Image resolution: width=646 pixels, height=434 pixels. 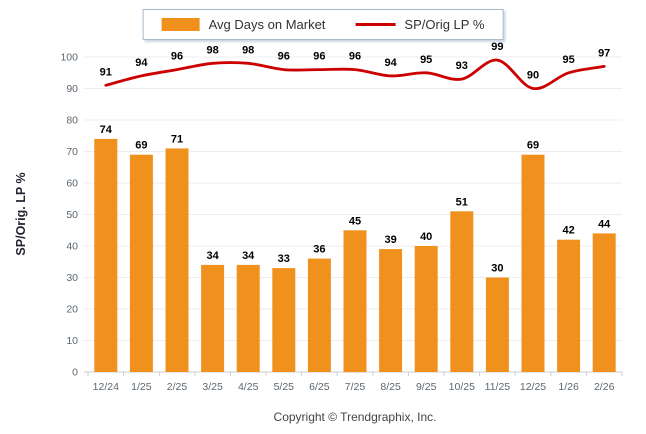 What do you see at coordinates (533, 387) in the screenshot?
I see `x-axis-label: 12/25` at bounding box center [533, 387].